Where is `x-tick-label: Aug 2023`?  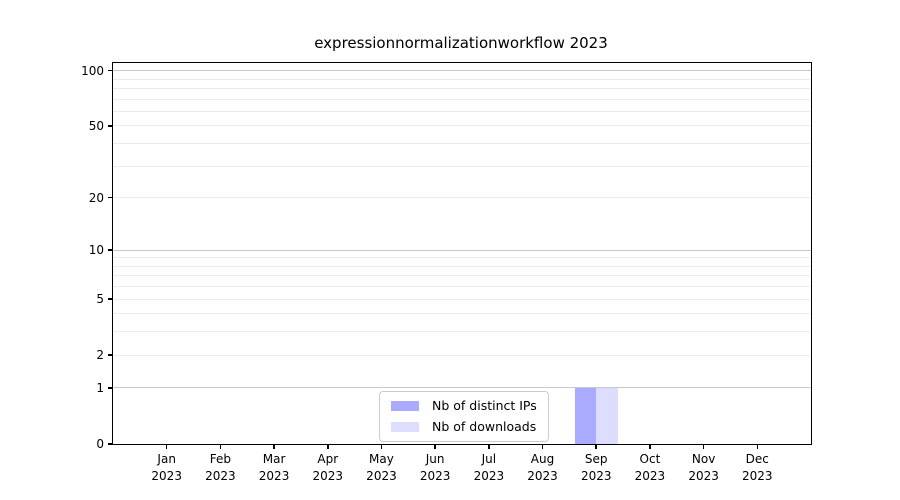
x-tick-label: Aug 2023 is located at coordinates (542, 467).